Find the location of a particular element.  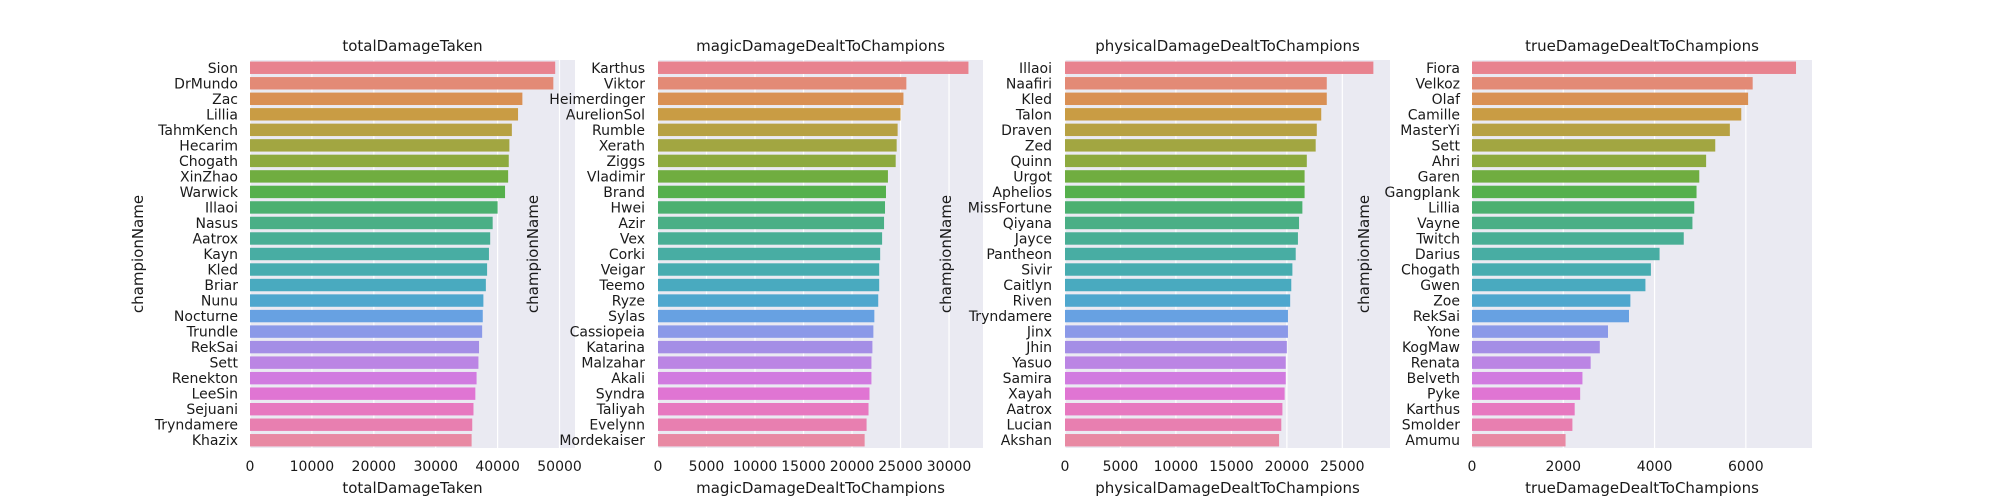

y-tick-label: KogMaw is located at coordinates (1431, 348).